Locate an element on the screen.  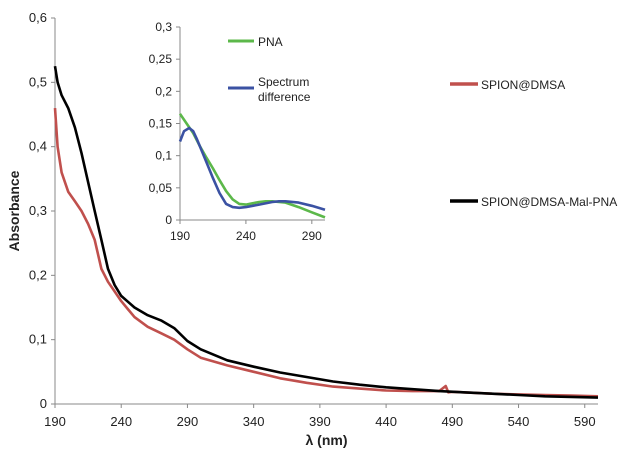
main-y-tick-label: 0,6 is located at coordinates (38, 17).